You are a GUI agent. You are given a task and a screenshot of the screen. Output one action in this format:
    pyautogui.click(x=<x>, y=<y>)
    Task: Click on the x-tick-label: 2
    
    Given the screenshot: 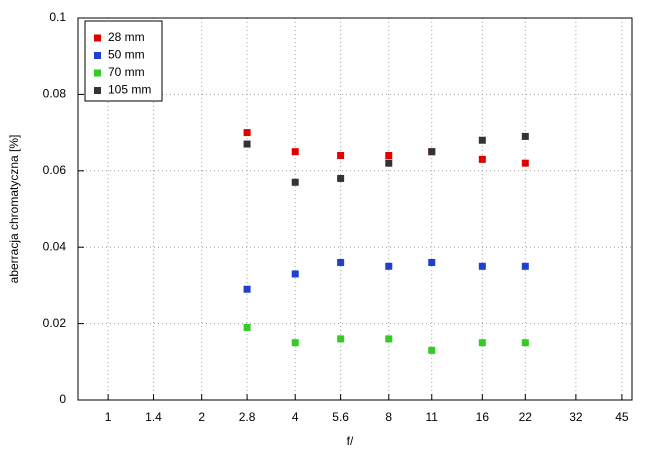 What is the action you would take?
    pyautogui.click(x=201, y=417)
    